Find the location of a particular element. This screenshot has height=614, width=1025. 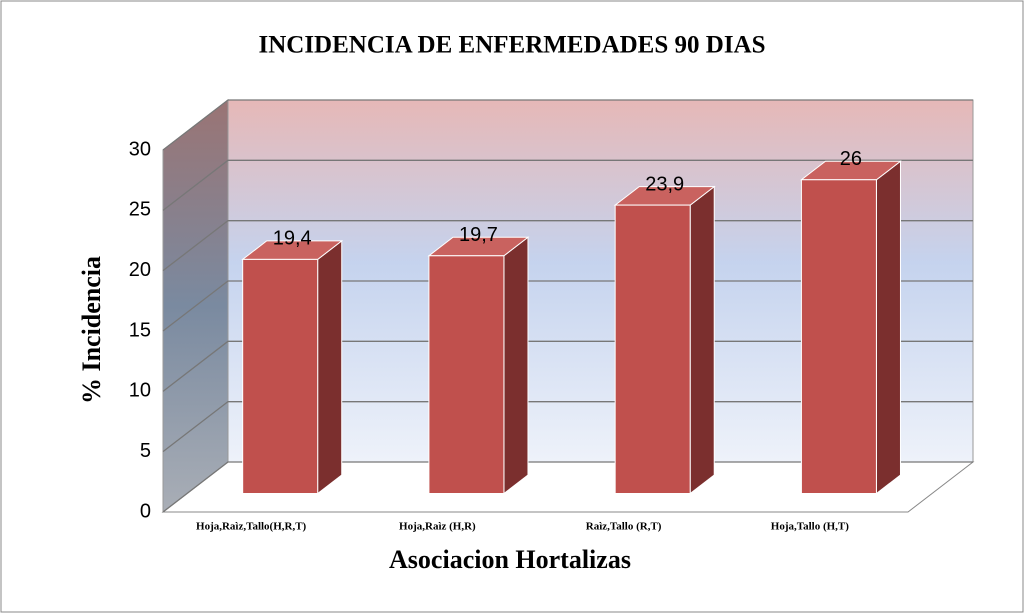

data-label: 26 is located at coordinates (851, 159).